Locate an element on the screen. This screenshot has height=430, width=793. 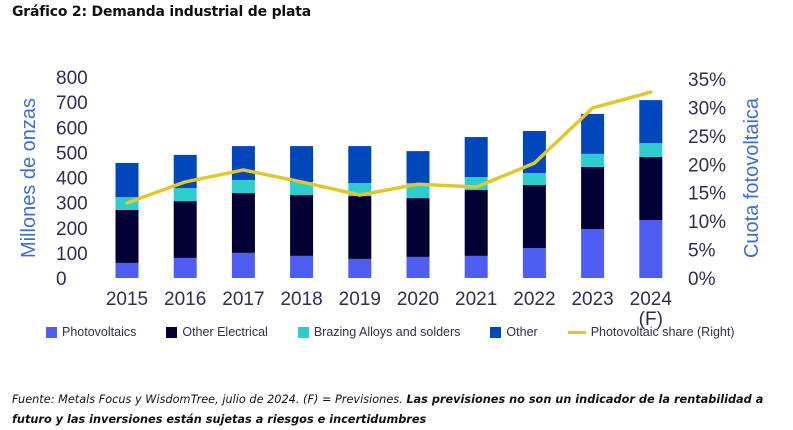
legend-item-photovoltaics: Photovoltaics is located at coordinates (91, 332).